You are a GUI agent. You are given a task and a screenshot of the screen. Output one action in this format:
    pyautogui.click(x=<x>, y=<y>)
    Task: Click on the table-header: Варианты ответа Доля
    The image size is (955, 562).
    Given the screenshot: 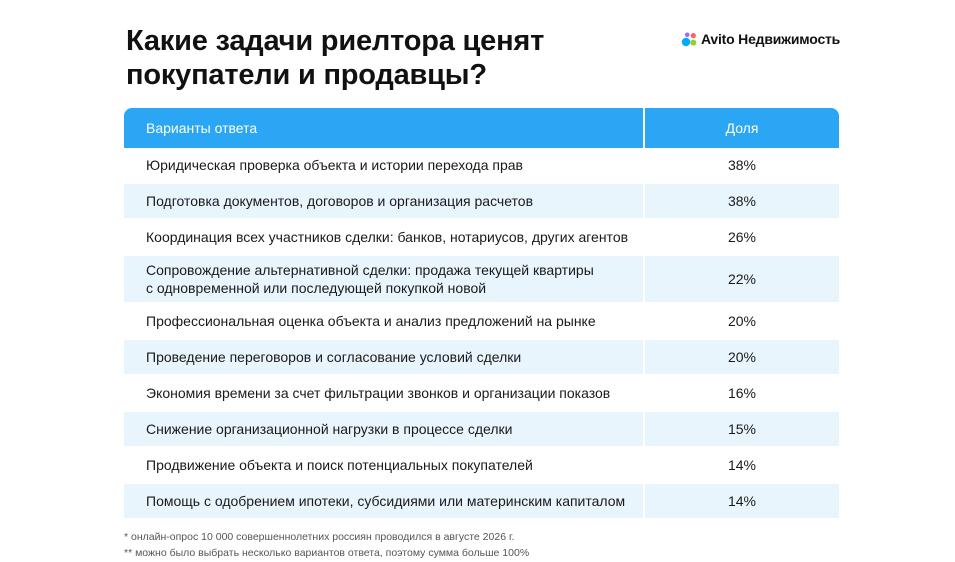 What is the action you would take?
    pyautogui.click(x=481, y=128)
    